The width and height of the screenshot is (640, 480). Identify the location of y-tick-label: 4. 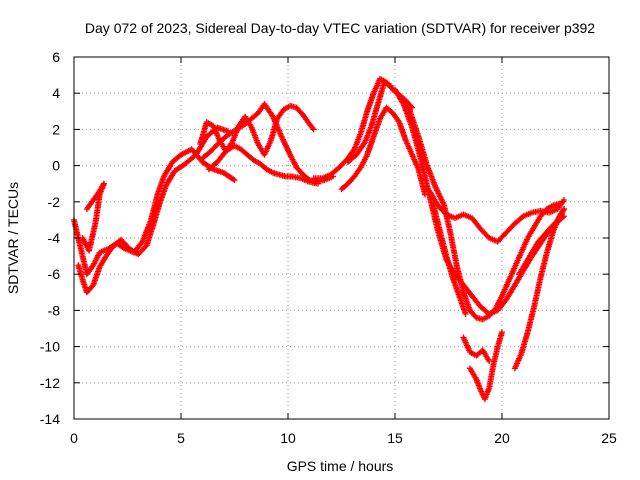
(56, 93).